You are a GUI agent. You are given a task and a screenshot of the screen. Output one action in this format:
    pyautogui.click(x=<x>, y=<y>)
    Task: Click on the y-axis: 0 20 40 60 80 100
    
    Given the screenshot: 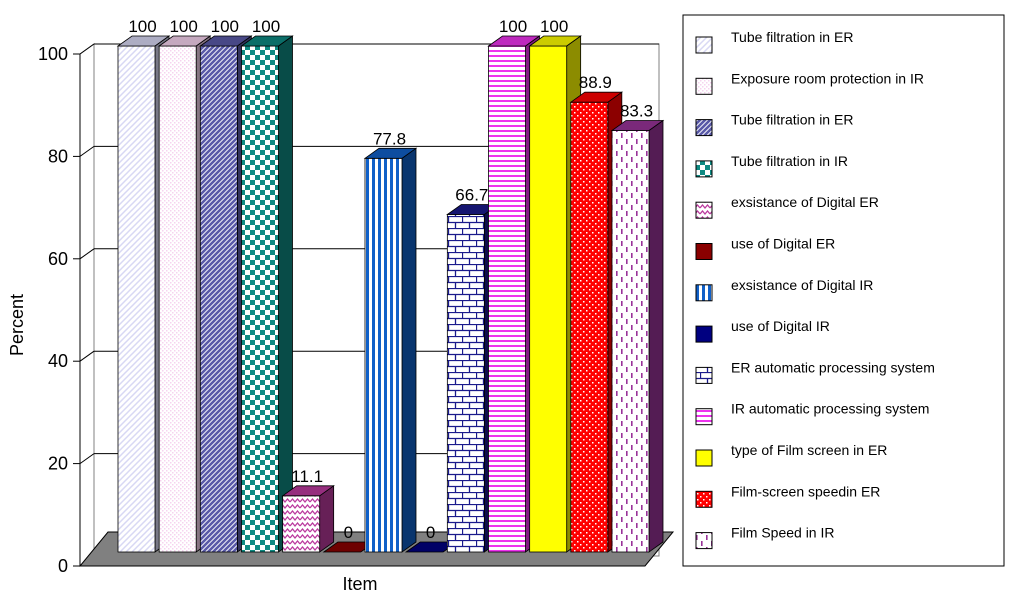 What is the action you would take?
    pyautogui.click(x=59, y=310)
    